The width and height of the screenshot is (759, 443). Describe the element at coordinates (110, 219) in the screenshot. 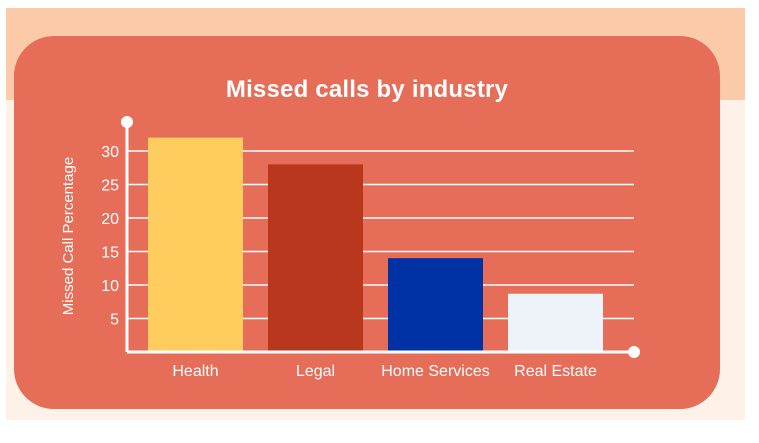

I see `y-tick-label: 20` at that location.